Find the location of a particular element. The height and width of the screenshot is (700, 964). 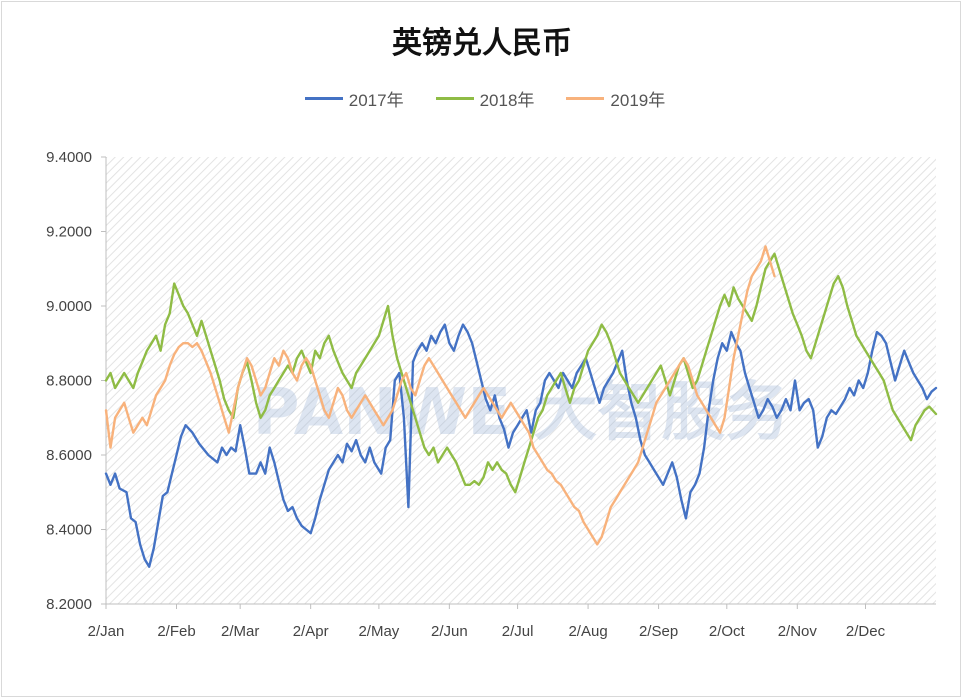

y-tick-label-6: 9.4000 is located at coordinates (69, 157).